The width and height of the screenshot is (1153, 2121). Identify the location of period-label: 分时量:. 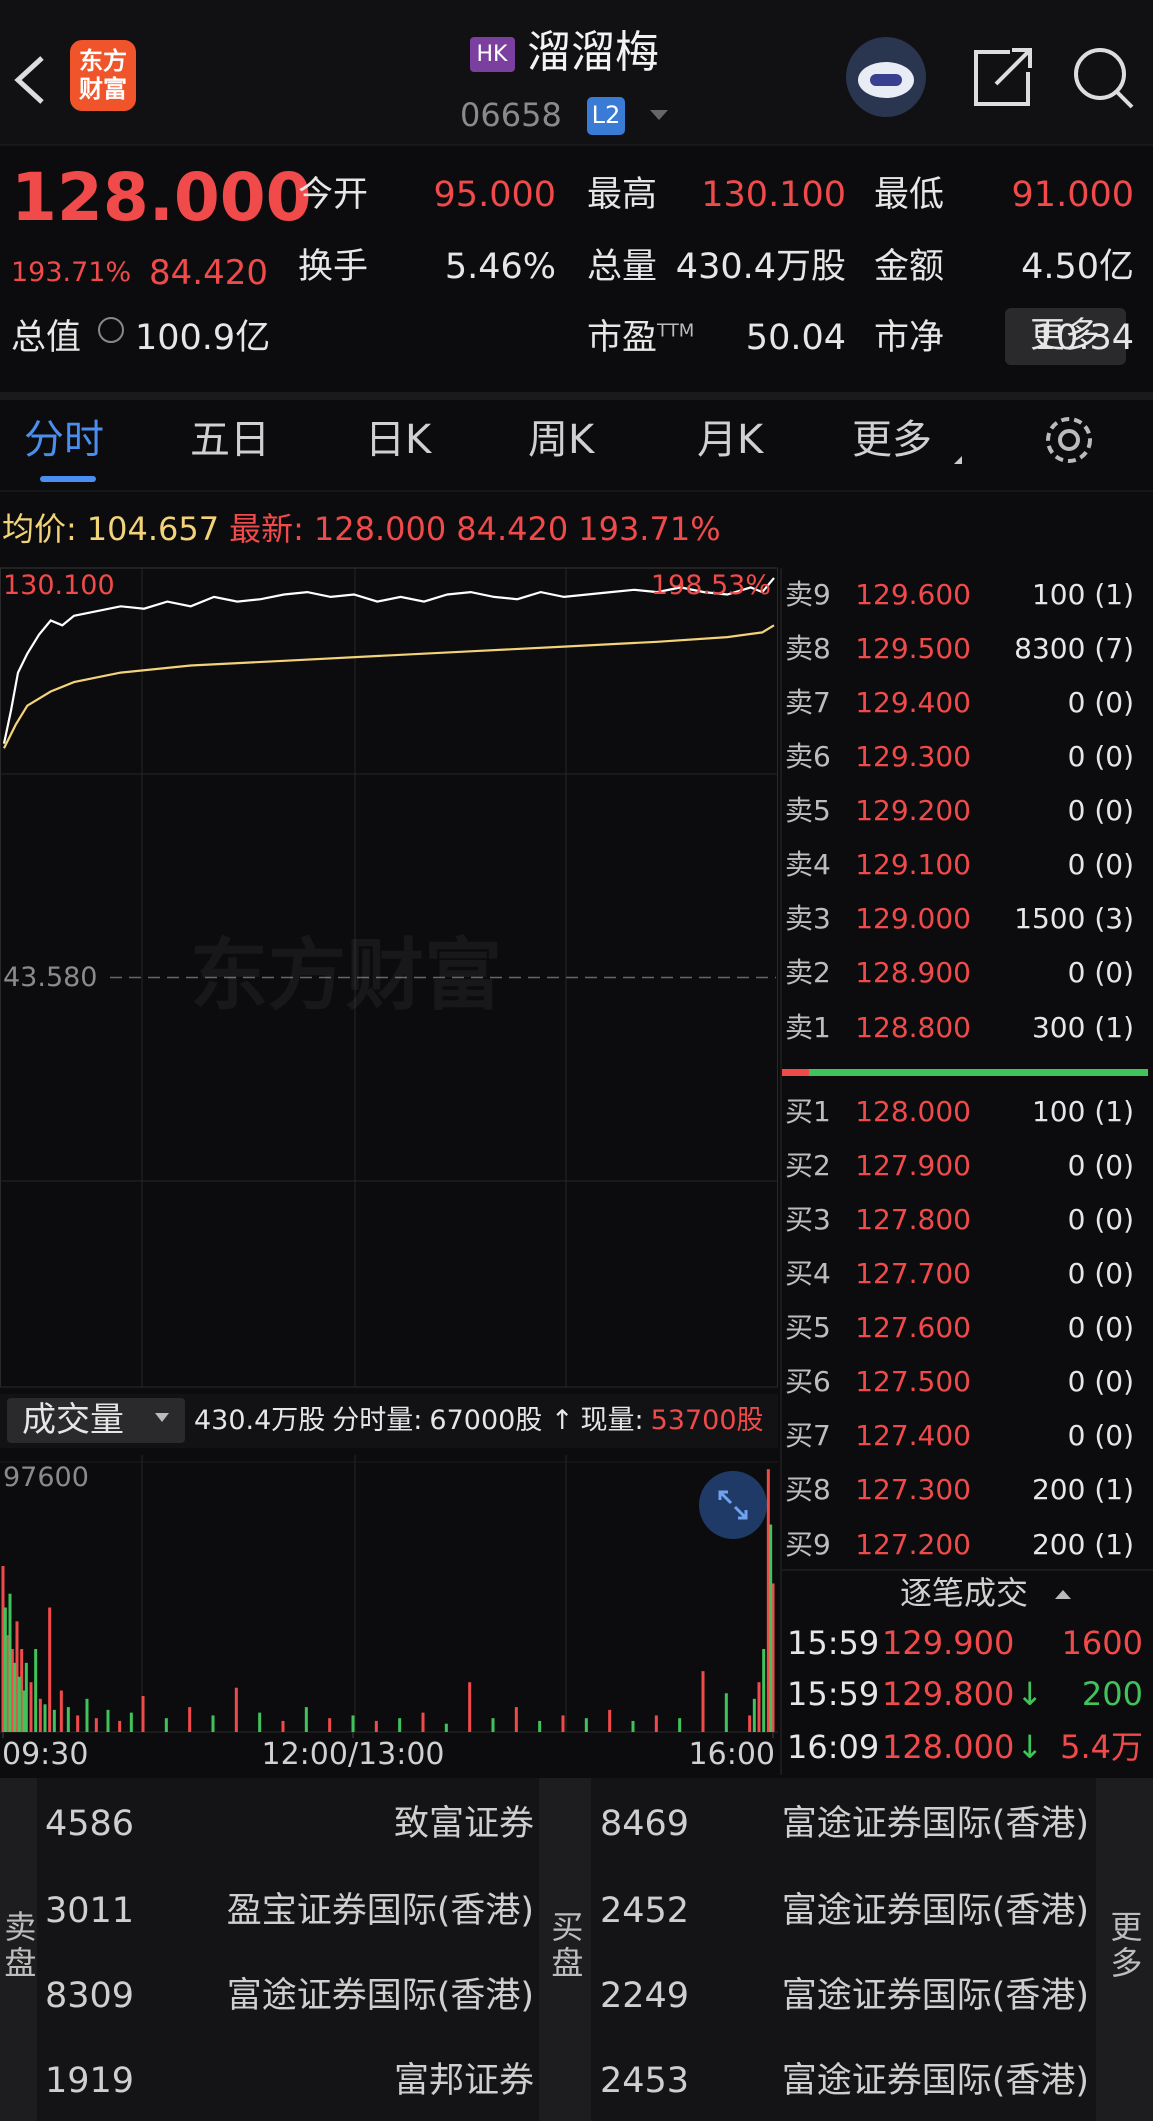
(377, 1421).